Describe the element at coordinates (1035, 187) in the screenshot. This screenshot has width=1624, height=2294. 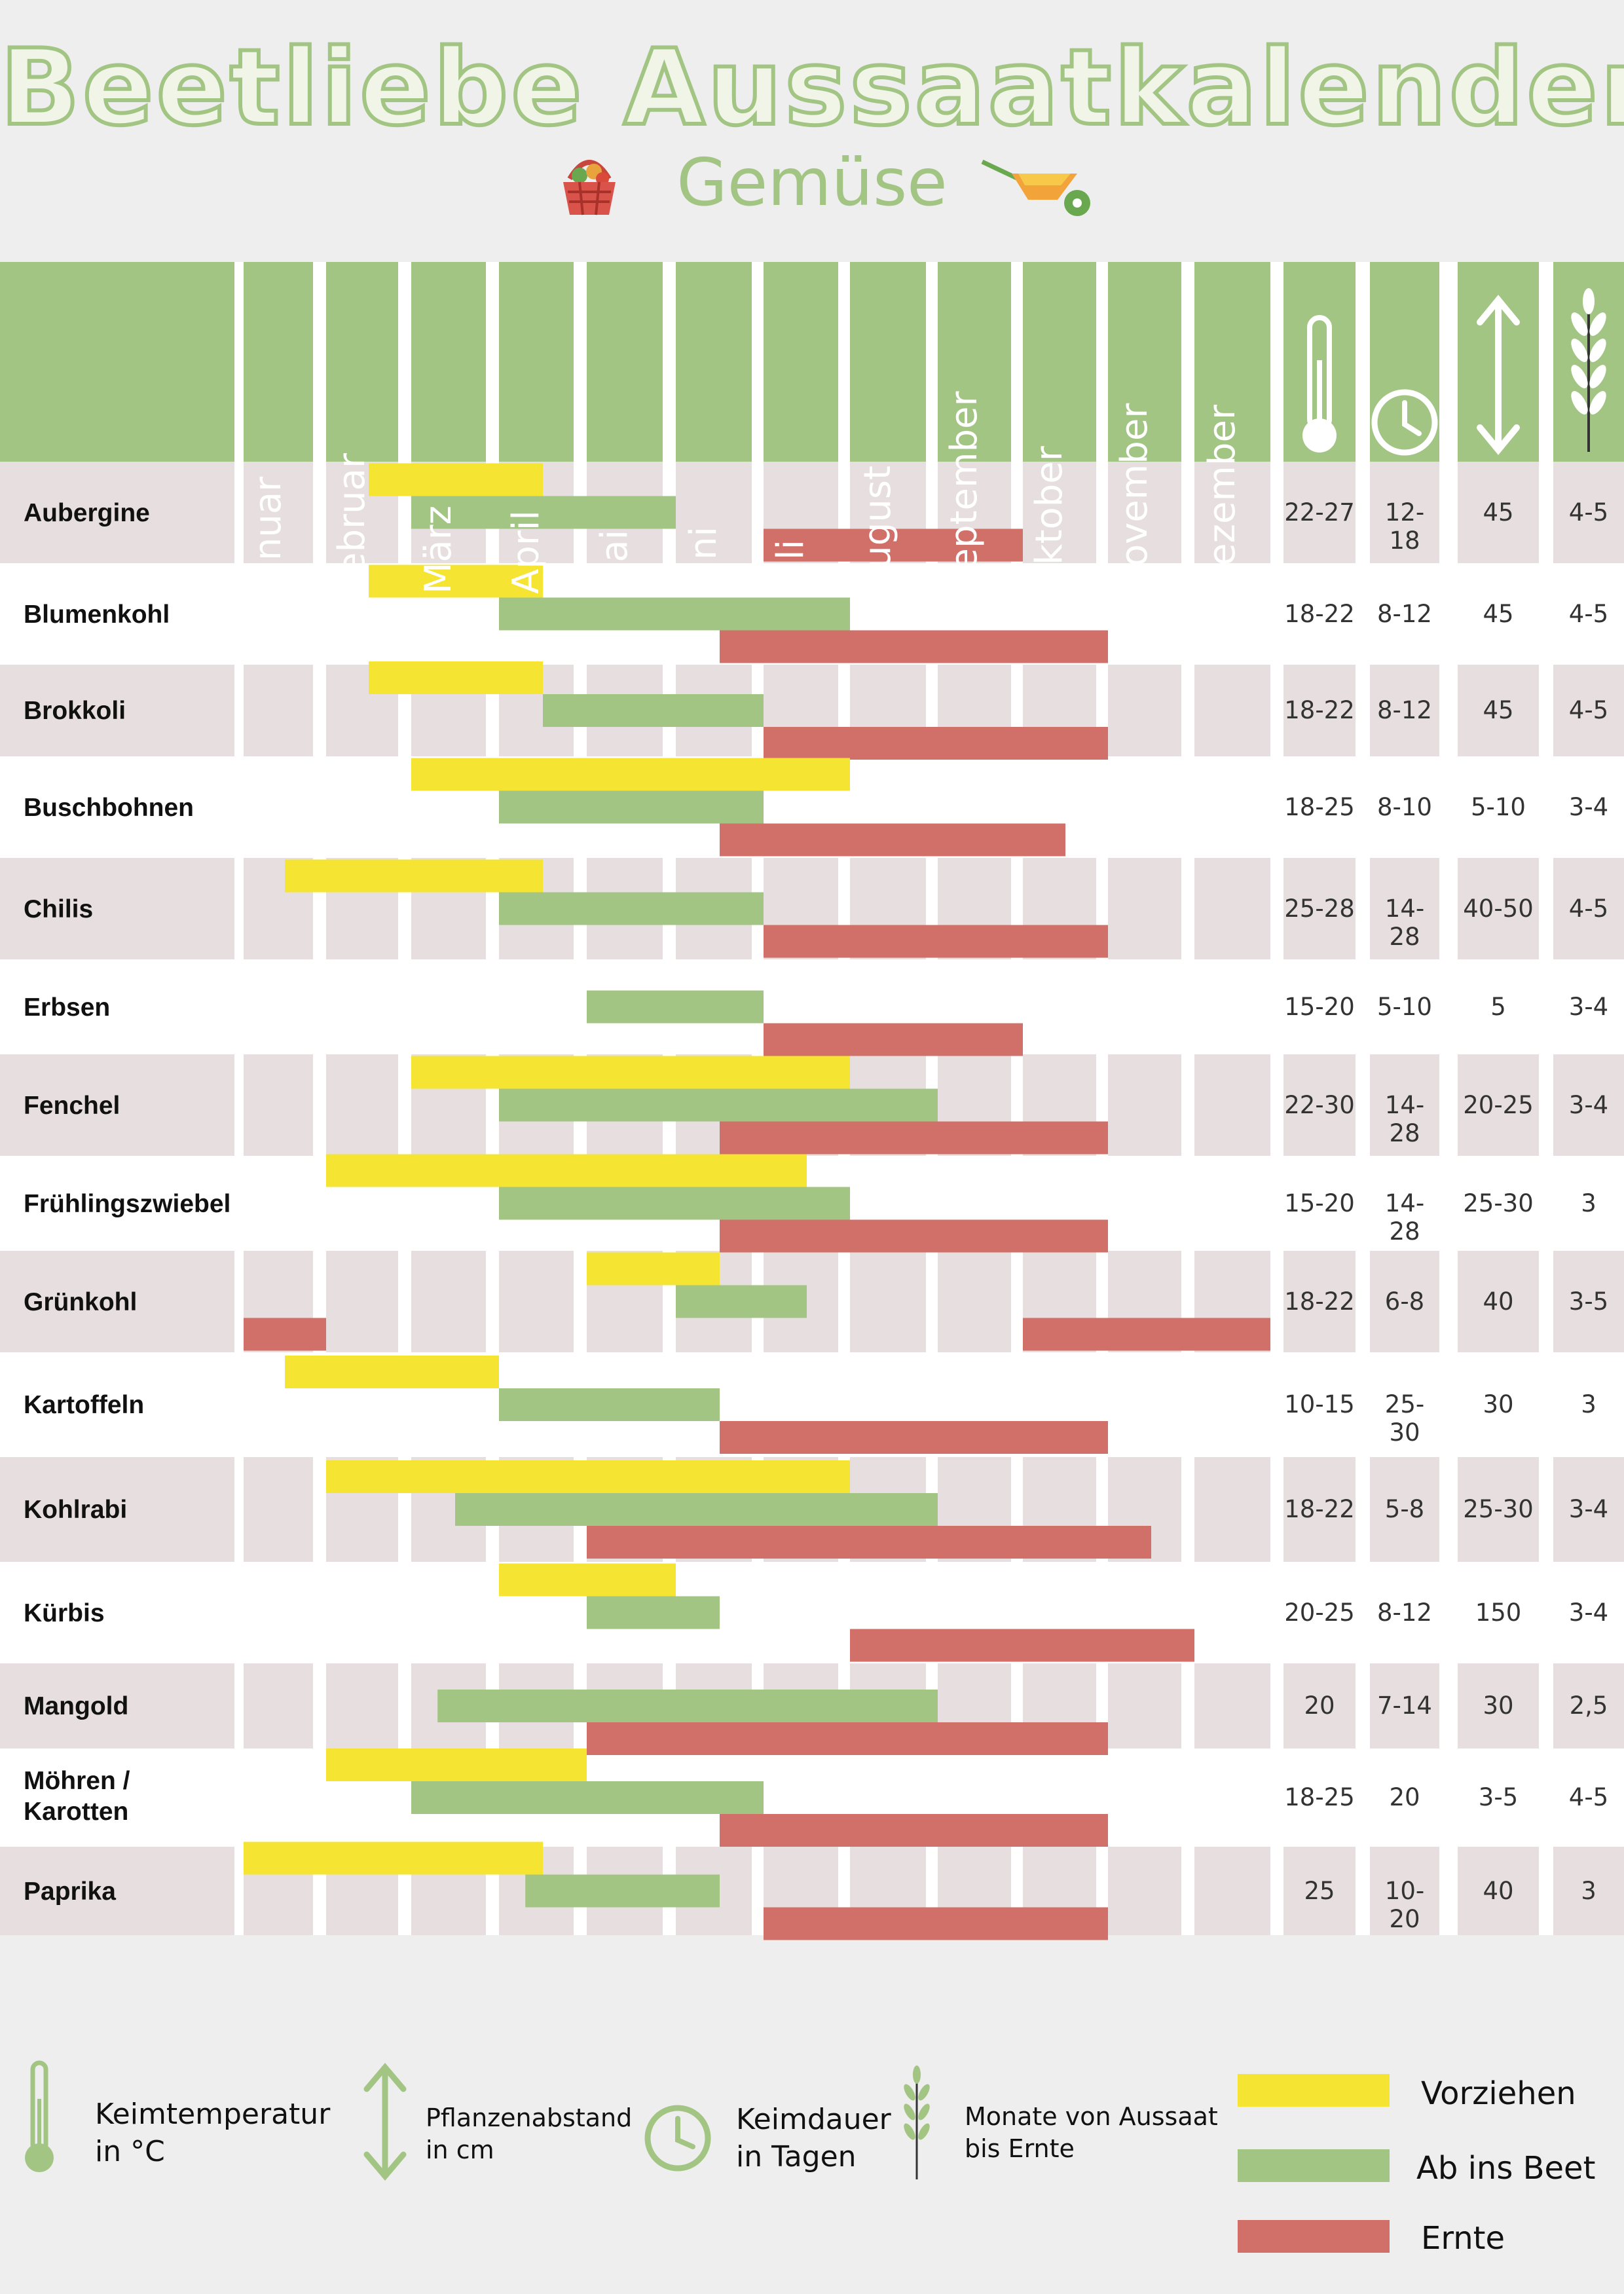
I see `wheelbarrow-icon` at that location.